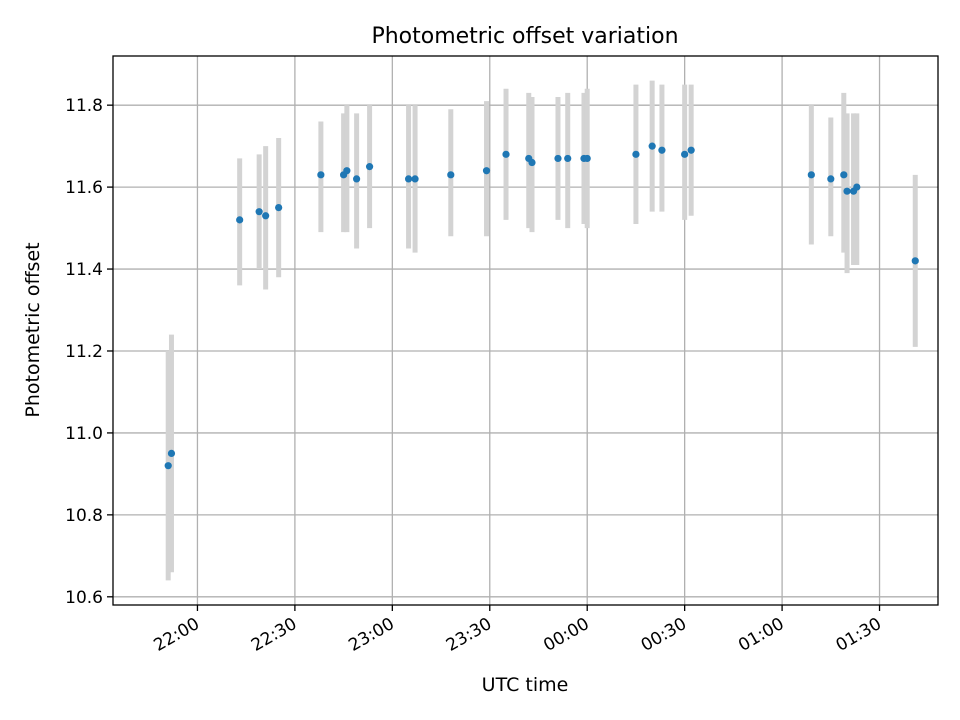 The width and height of the screenshot is (960, 720). I want to click on y-tick-label: 11.6, so click(84, 188).